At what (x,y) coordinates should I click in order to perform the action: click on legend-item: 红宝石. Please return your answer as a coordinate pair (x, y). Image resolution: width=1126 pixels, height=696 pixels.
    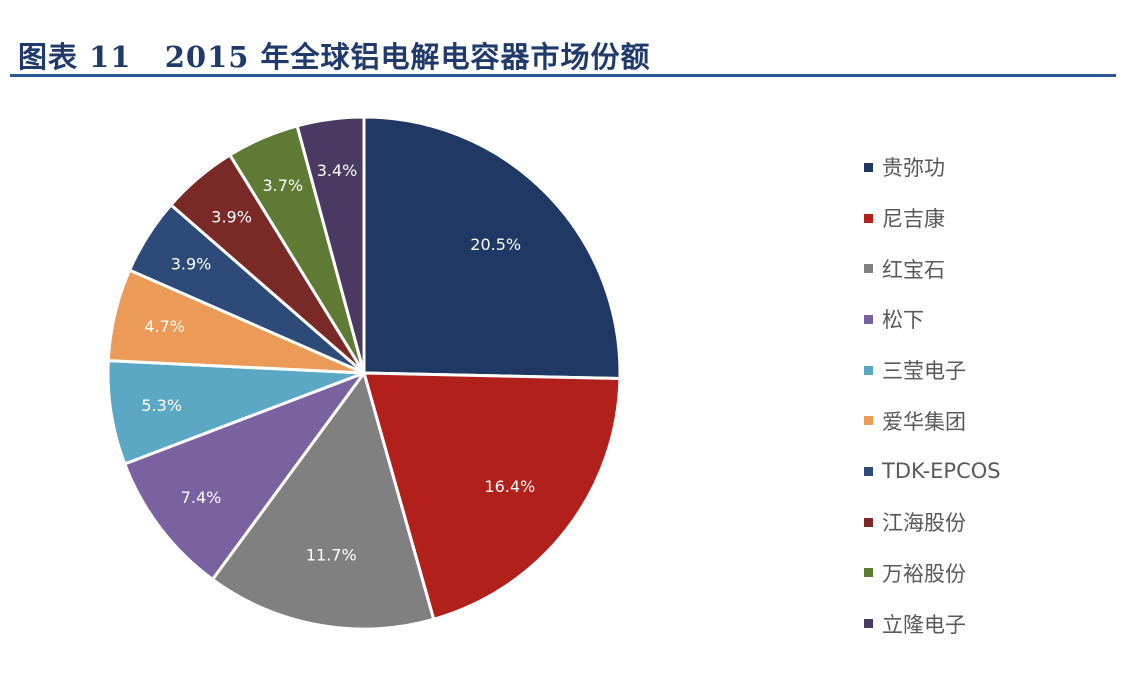
    Looking at the image, I should click on (932, 268).